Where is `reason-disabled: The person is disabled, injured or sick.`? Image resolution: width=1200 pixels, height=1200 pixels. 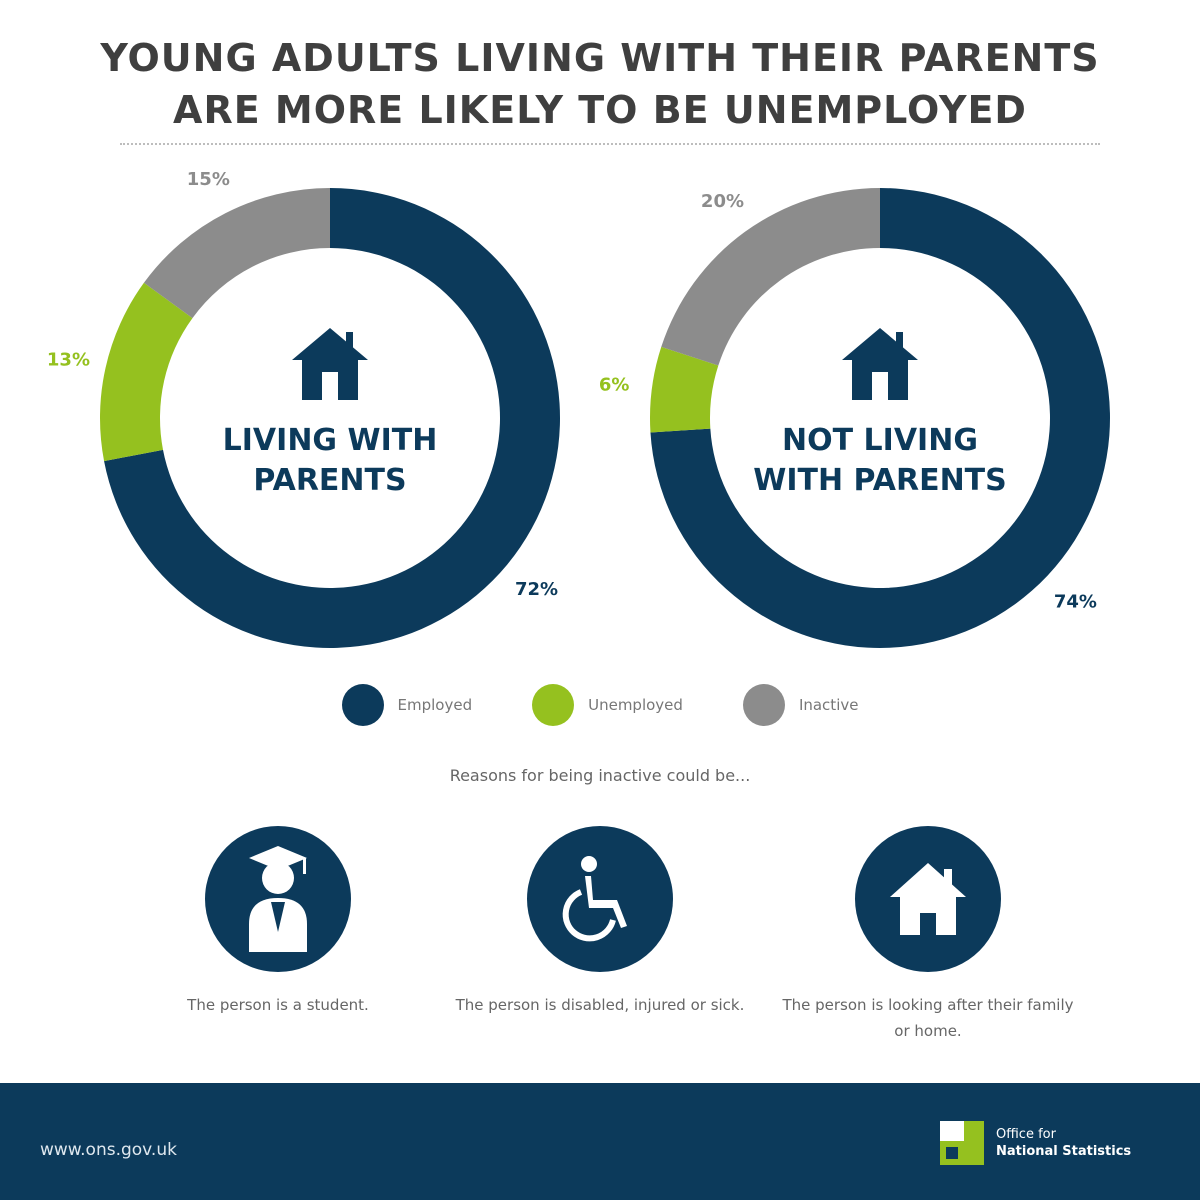 reason-disabled: The person is disabled, injured or sick. is located at coordinates (600, 922).